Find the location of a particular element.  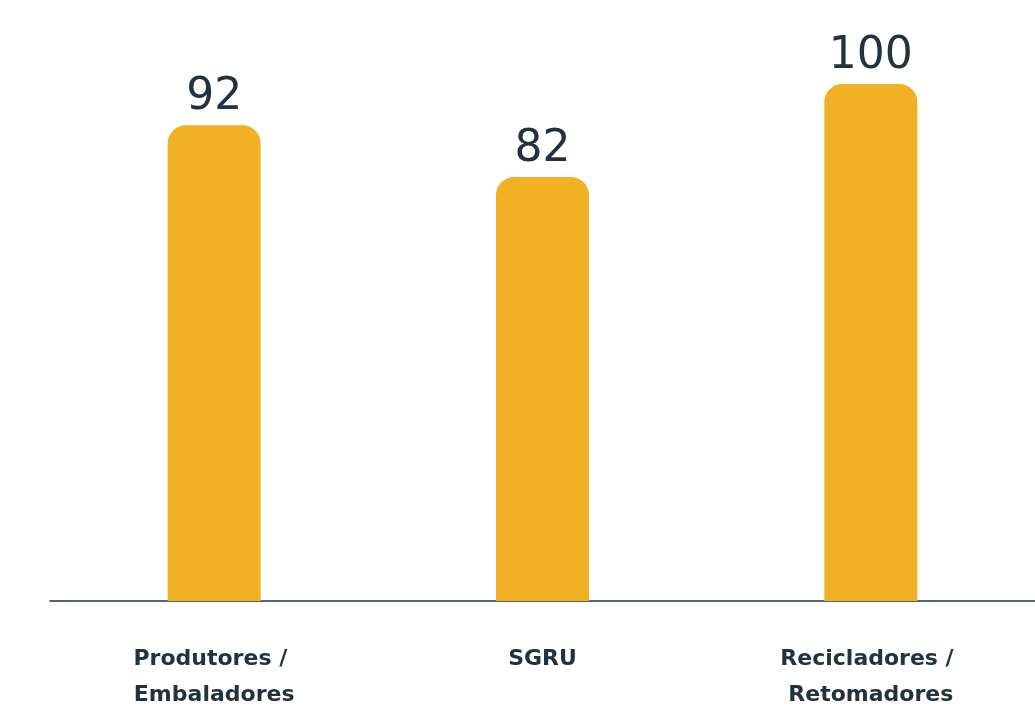

x-tick-label: Produtores / Embaladores is located at coordinates (214, 675).